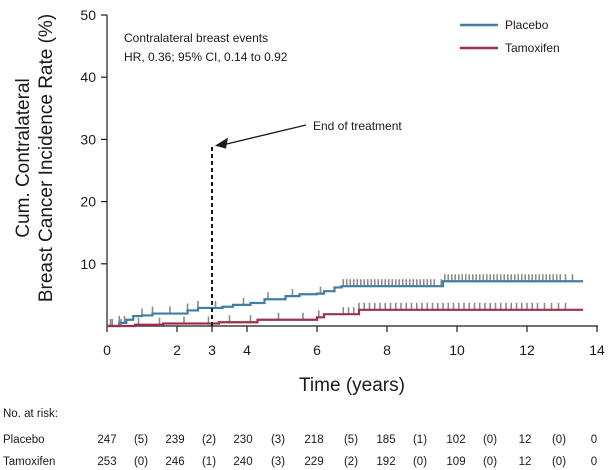 The image size is (608, 470). Describe the element at coordinates (107, 350) in the screenshot. I see `x-tick-label-0: 0` at that location.